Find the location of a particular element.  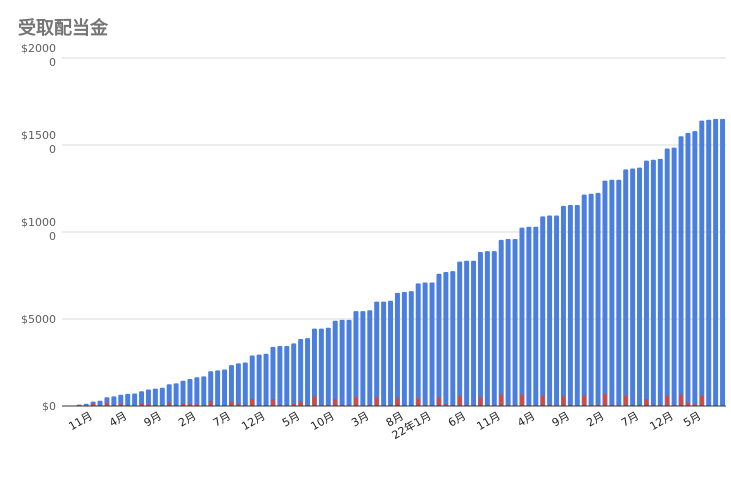

chart-title: 受取配当金 is located at coordinates (63, 28).